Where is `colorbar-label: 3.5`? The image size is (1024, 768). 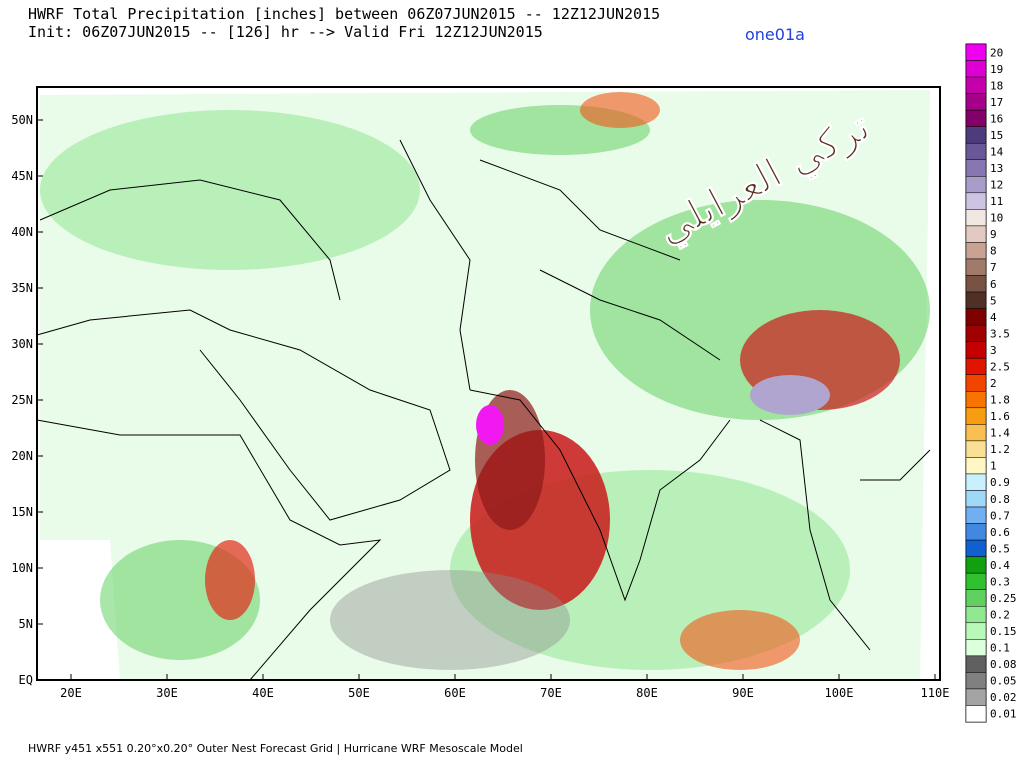 colorbar-label: 3.5 is located at coordinates (1000, 333).